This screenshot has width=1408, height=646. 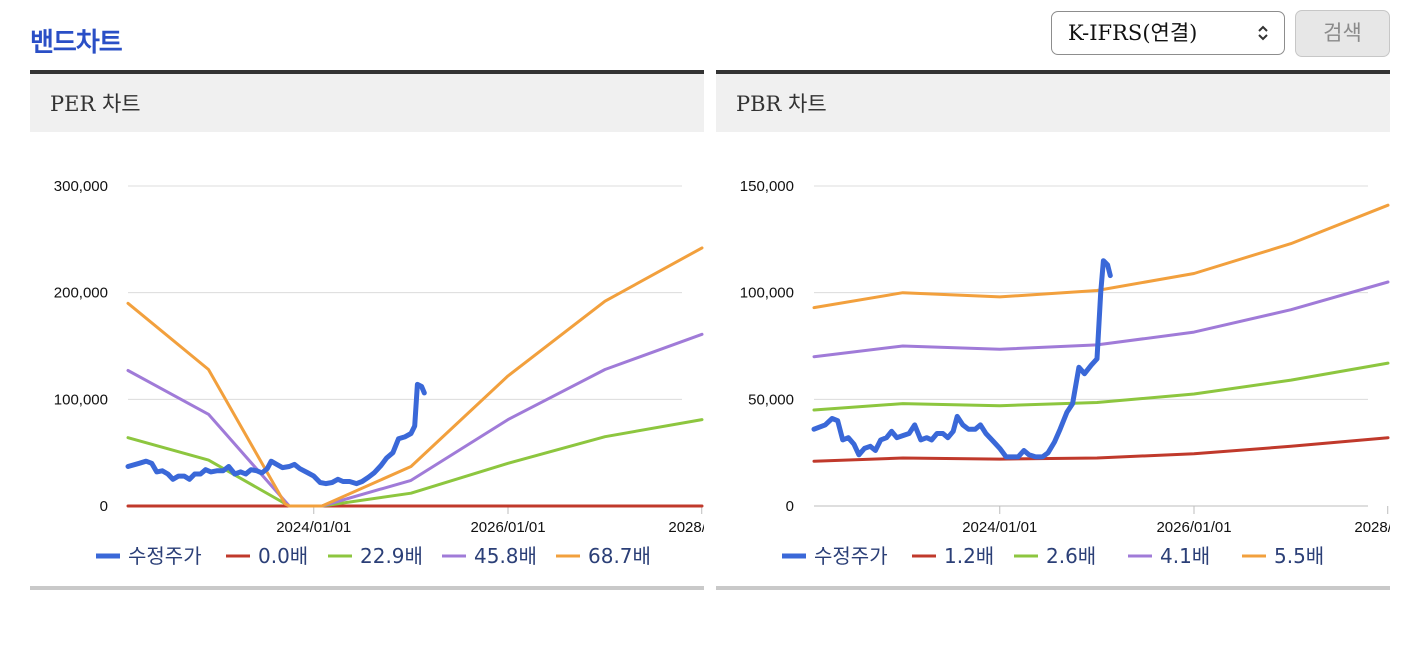 I want to click on page-title: 밴드차트, so click(x=76, y=43).